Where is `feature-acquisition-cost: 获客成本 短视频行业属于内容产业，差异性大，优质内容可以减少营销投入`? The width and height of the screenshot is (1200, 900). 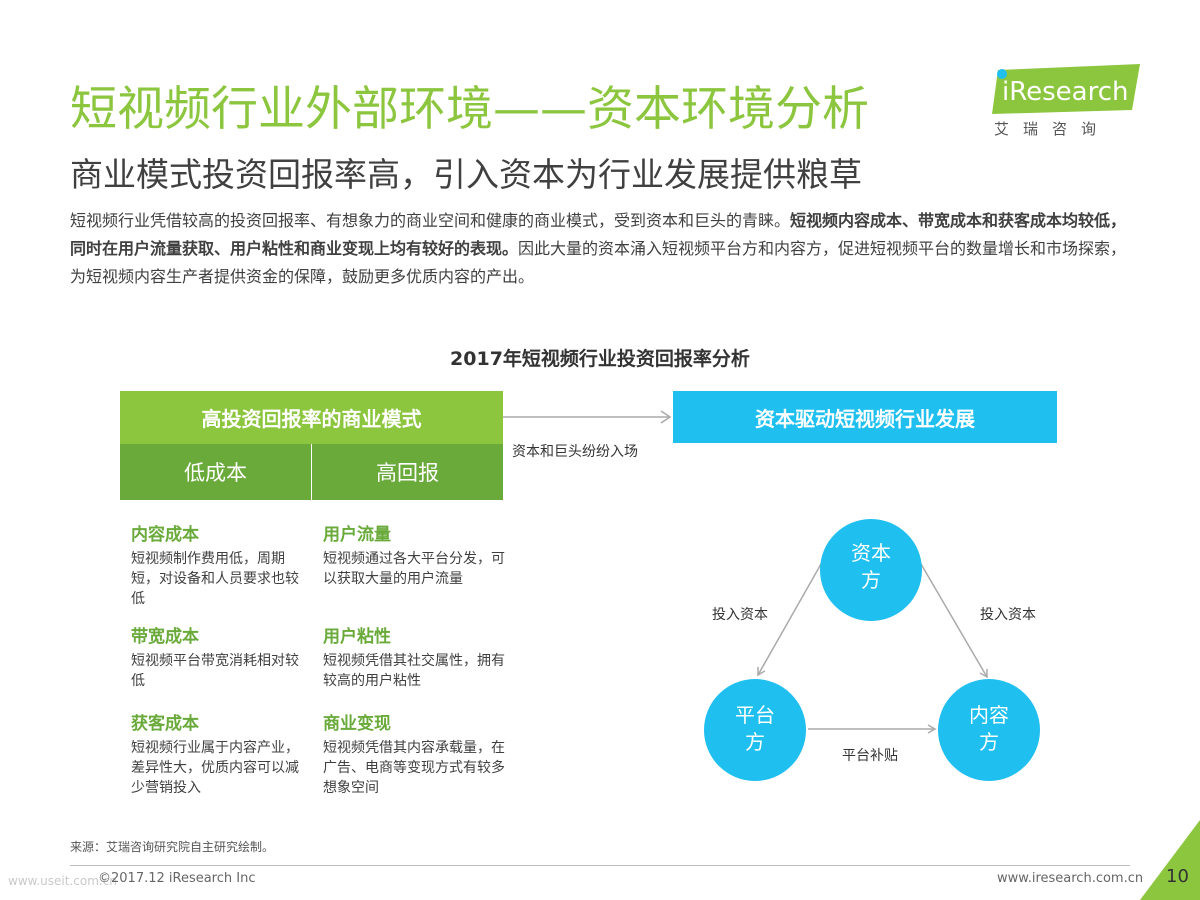
feature-acquisition-cost: 获客成本 短视频行业属于内容产业，差异性大，优质内容可以减少营销投入 is located at coordinates (217, 753).